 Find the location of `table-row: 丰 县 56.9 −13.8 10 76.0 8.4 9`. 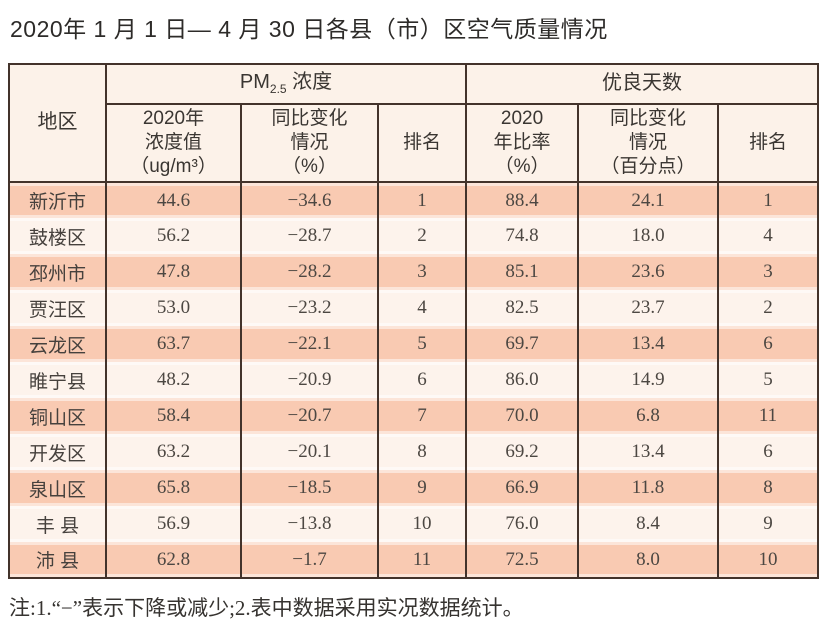

table-row: 丰 县 56.9 −13.8 10 76.0 8.4 9 is located at coordinates (414, 524).